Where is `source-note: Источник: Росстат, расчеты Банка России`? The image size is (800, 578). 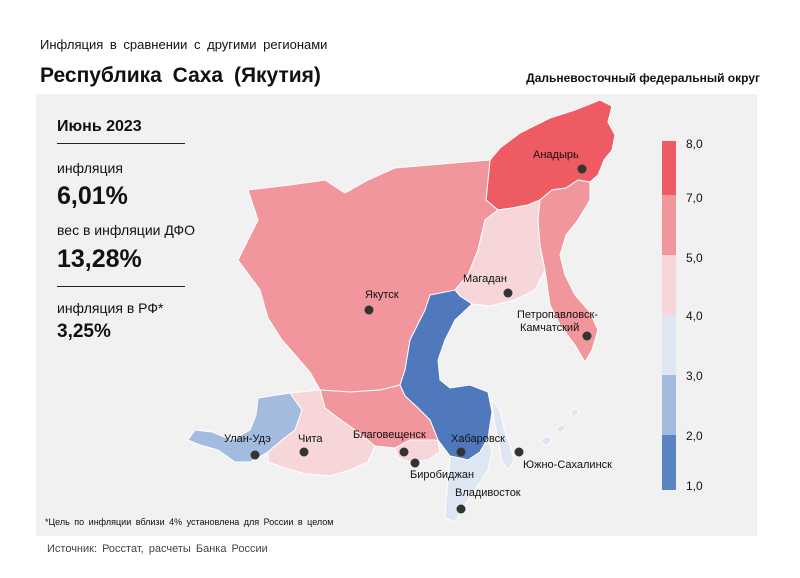 source-note: Источник: Росстат, расчеты Банка России is located at coordinates (157, 549).